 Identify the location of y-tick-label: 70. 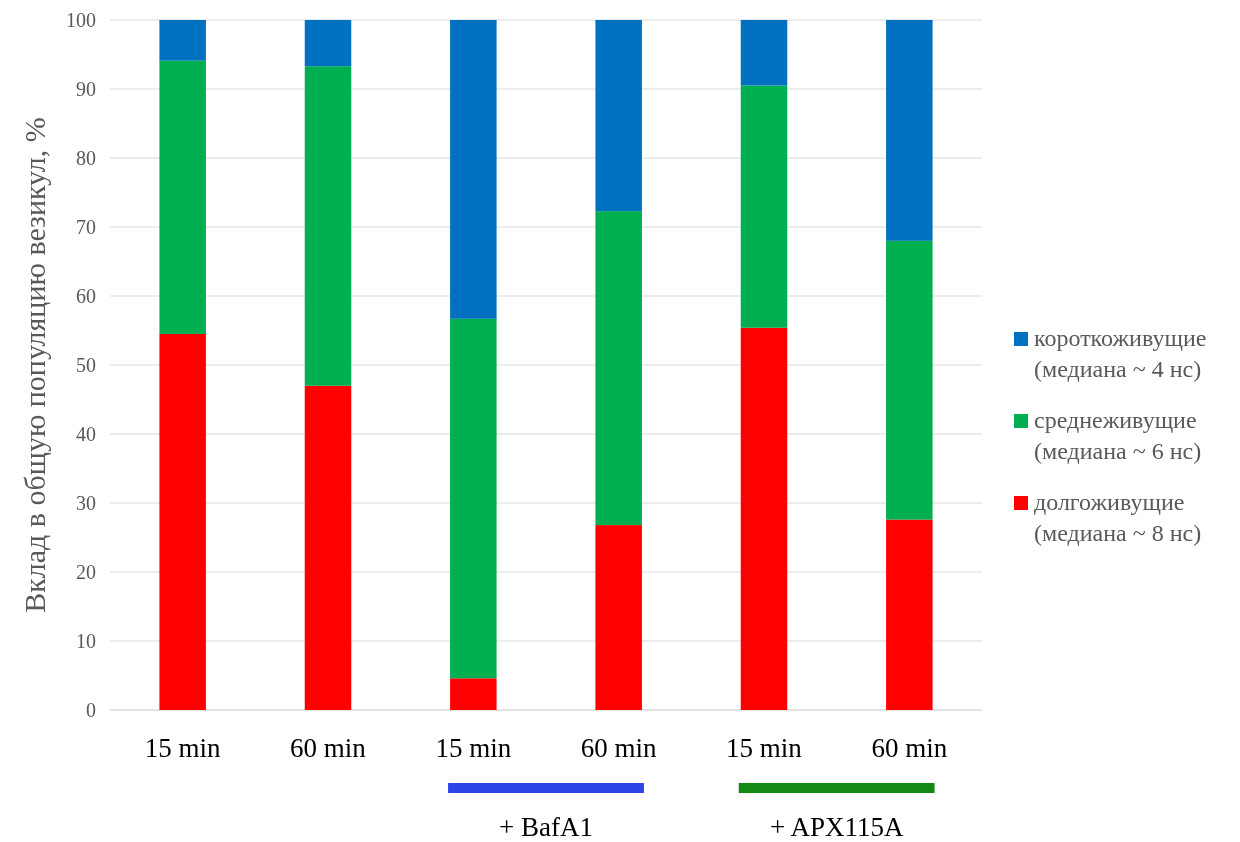
(86, 227).